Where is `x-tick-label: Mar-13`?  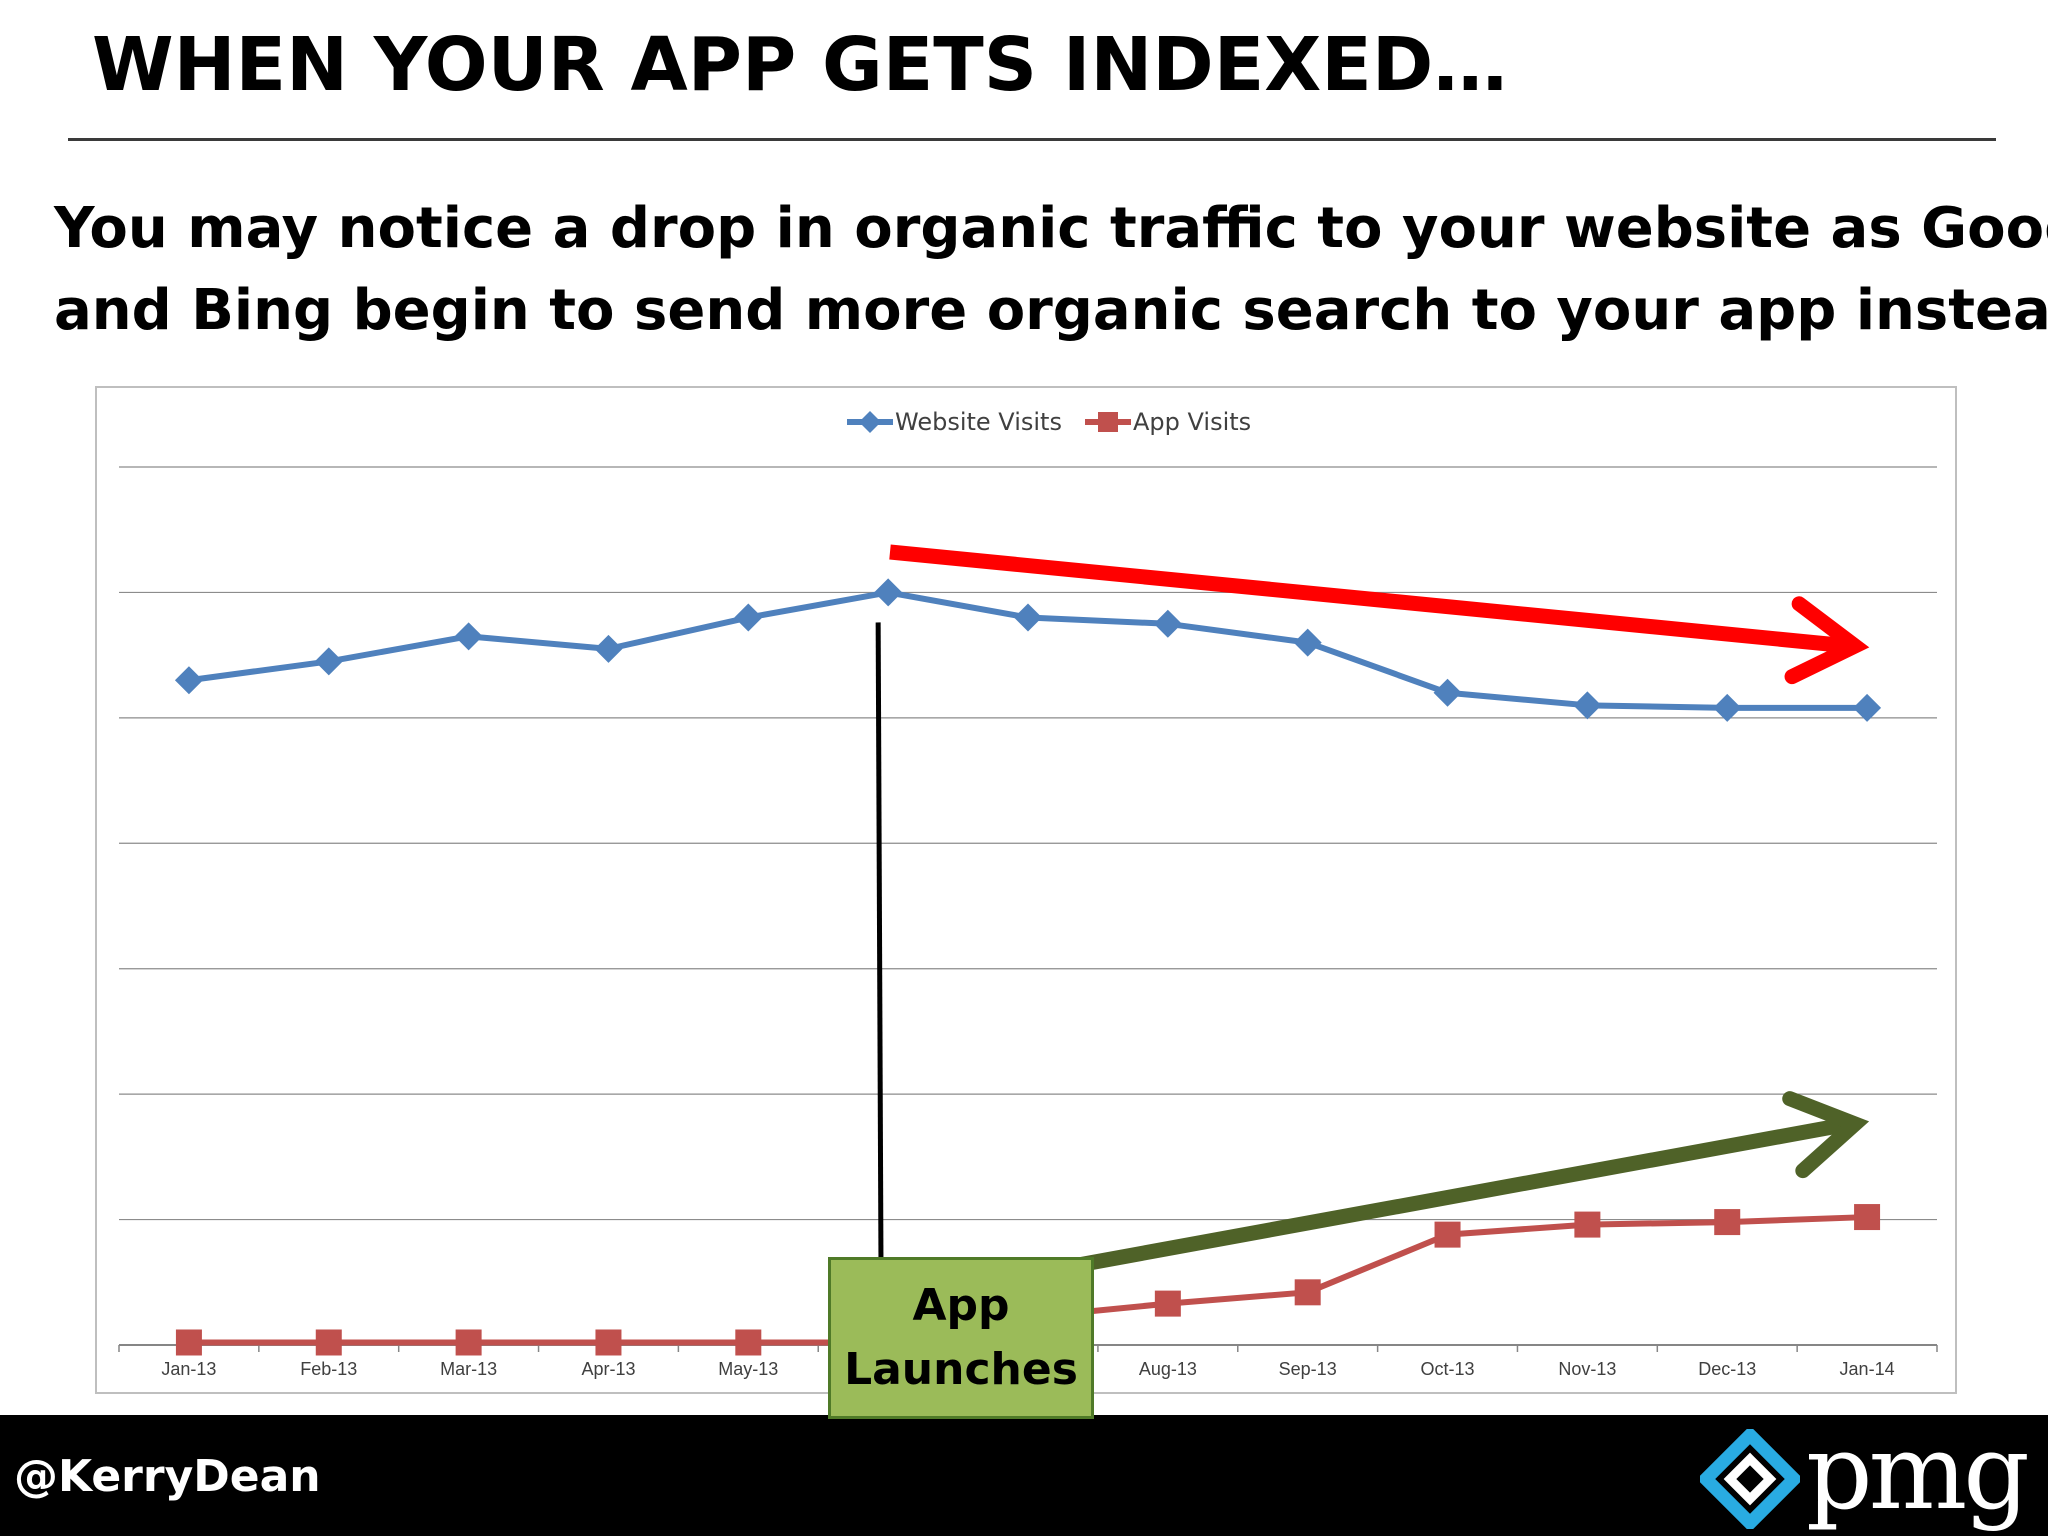 x-tick-label: Mar-13 is located at coordinates (468, 1369).